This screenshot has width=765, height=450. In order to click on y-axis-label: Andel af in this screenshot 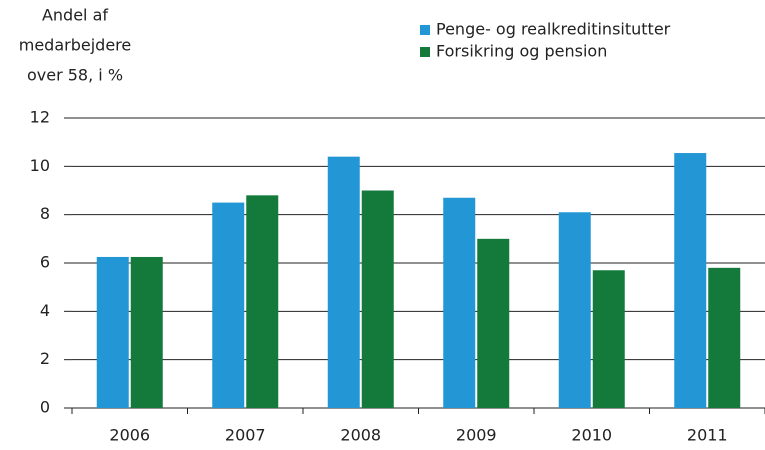, I will do `click(75, 15)`.